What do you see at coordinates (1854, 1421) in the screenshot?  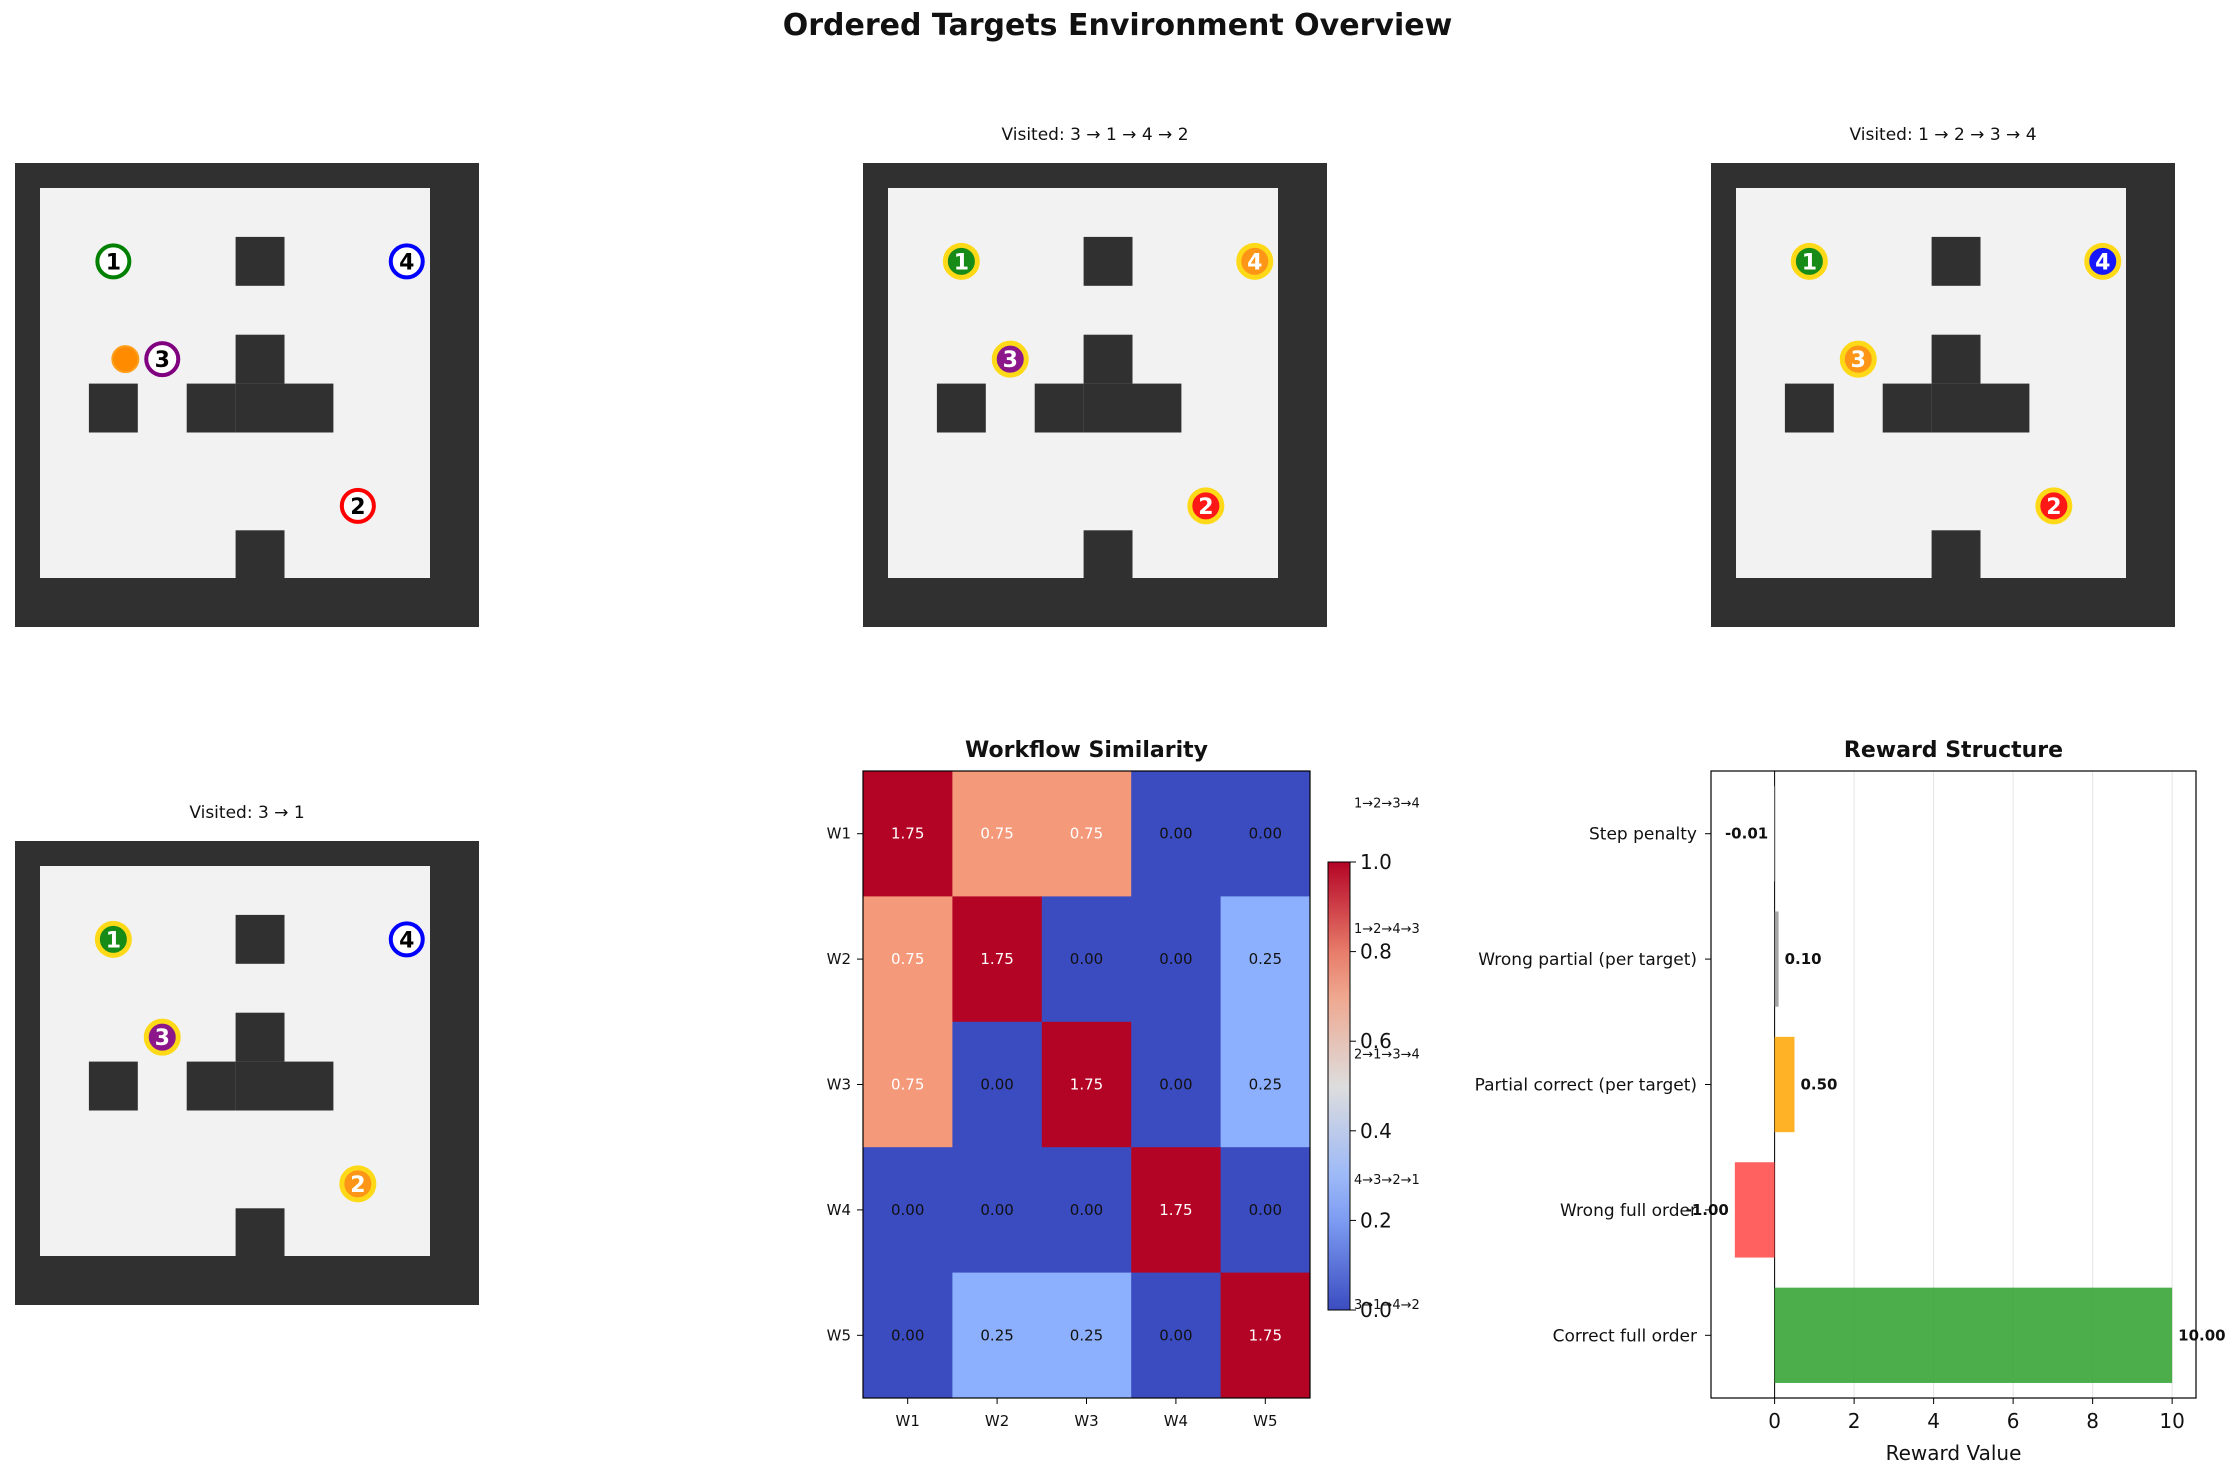 I see `bar-xtick-label: 2` at bounding box center [1854, 1421].